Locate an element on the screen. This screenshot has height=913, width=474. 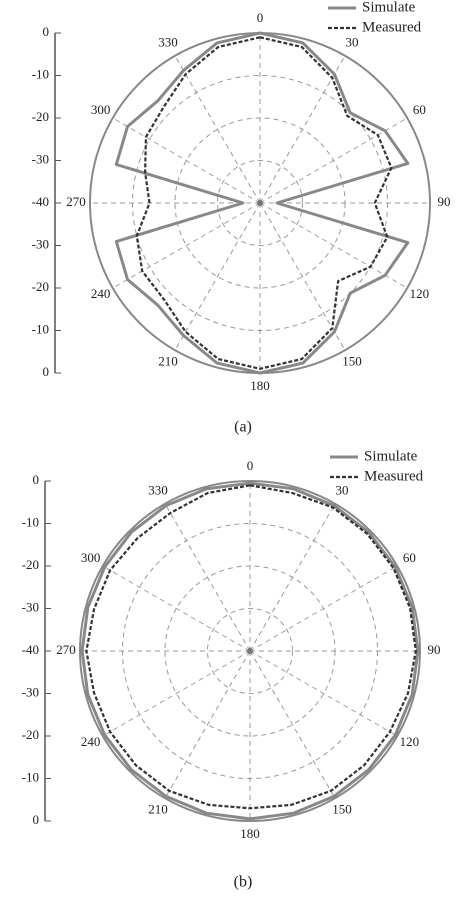
caption: (b) is located at coordinates (243, 882).